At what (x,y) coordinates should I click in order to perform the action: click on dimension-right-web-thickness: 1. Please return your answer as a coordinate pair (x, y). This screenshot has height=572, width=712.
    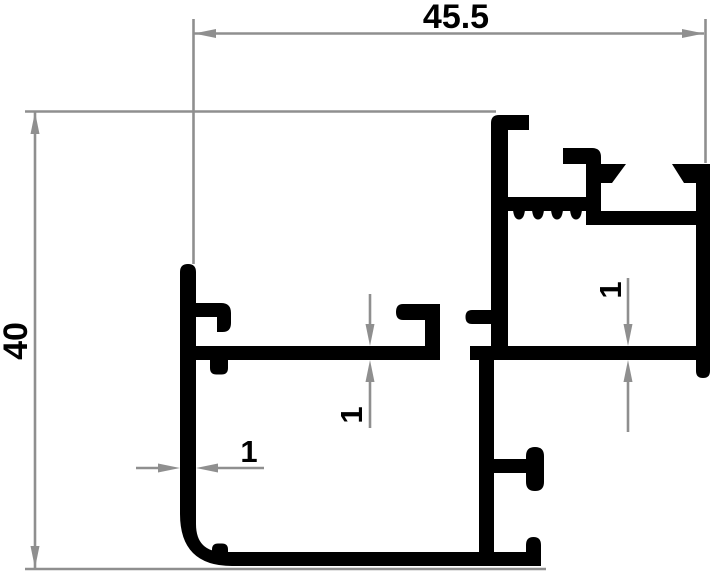
    Looking at the image, I should click on (613, 355).